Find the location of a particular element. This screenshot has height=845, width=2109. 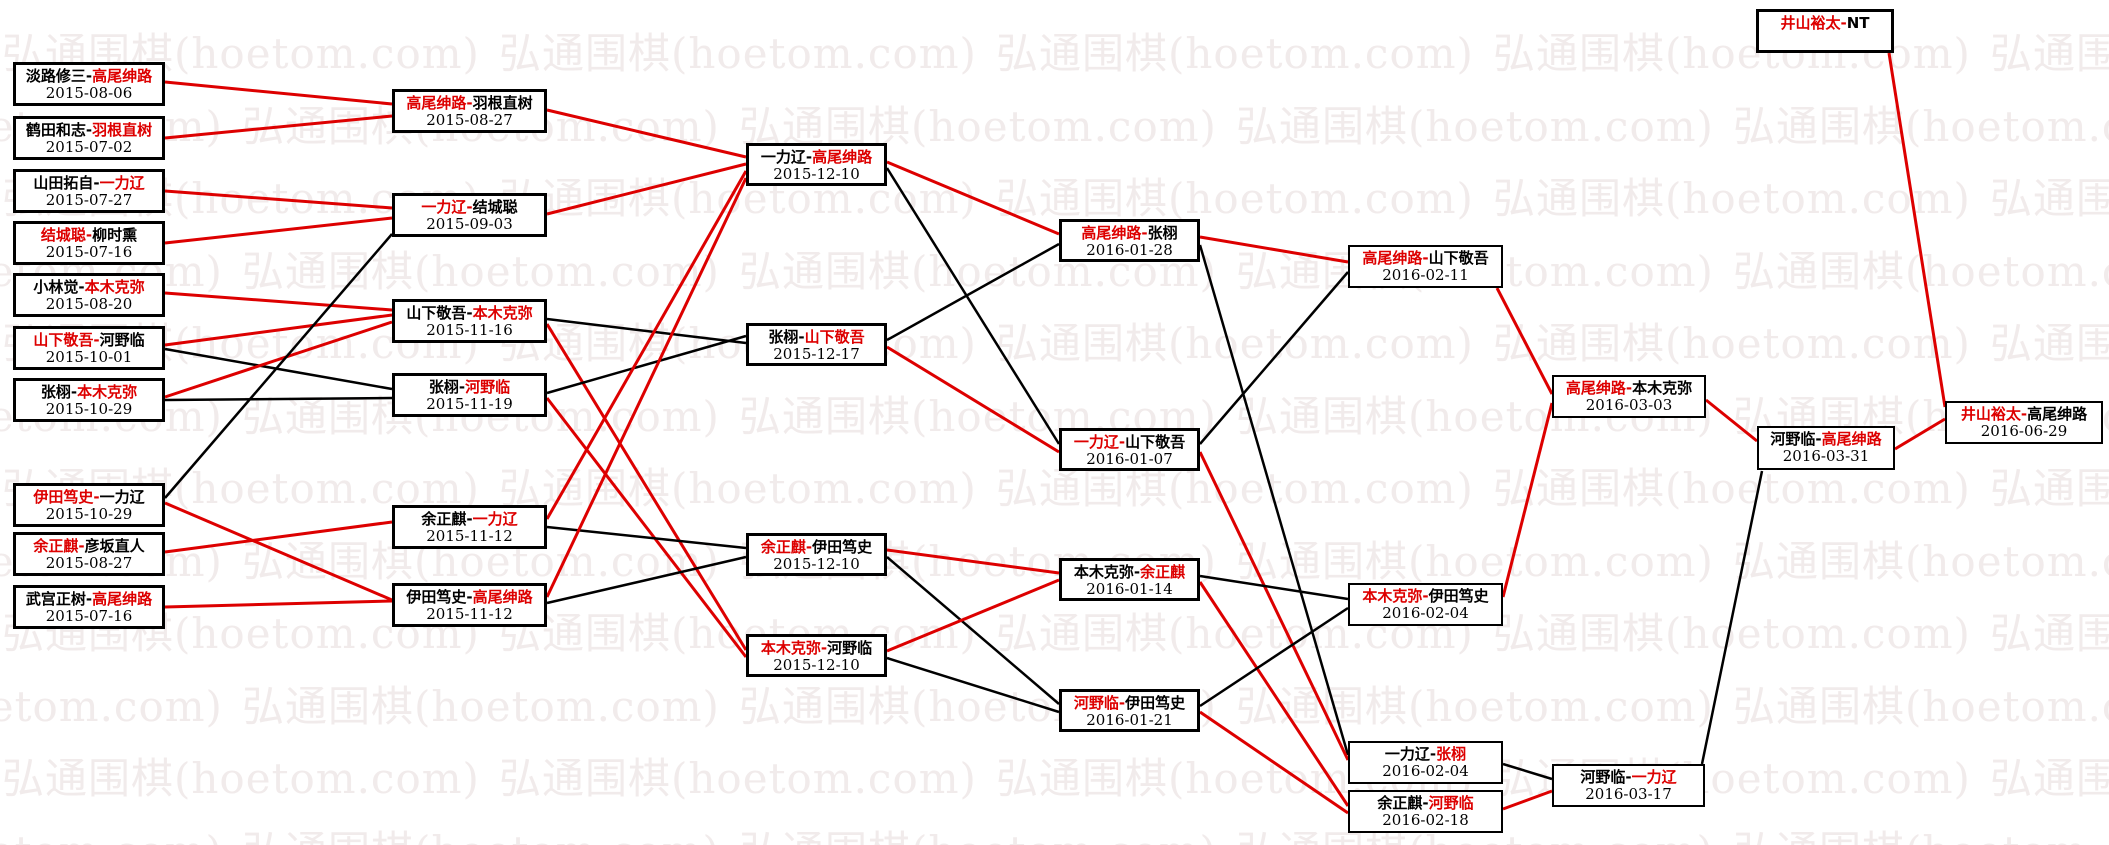

match-box: 余正麒-伊田笃史 2015-12-10 is located at coordinates (816, 554).